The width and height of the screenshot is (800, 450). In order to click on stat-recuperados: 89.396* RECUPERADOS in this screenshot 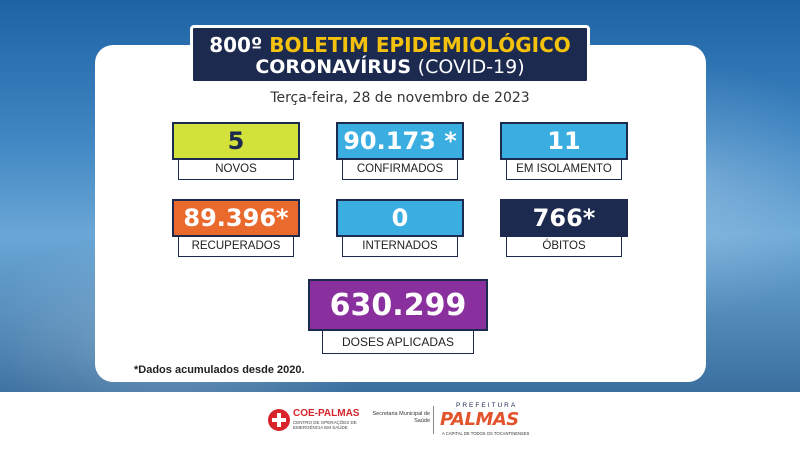, I will do `click(236, 229)`.